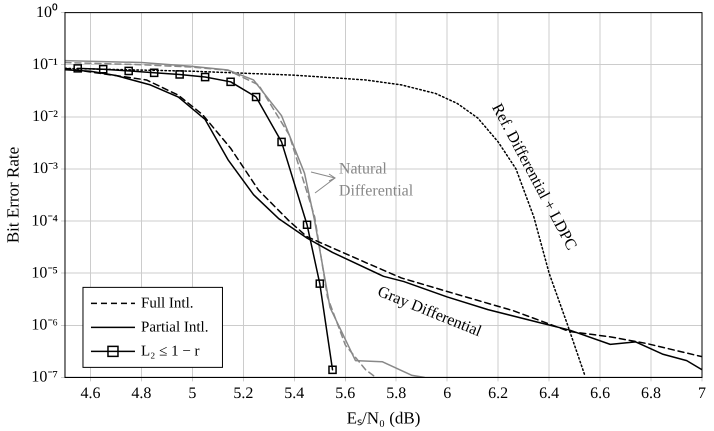 This screenshot has height=431, width=714. What do you see at coordinates (45, 169) in the screenshot?
I see `y-tick-label: 10⁻³` at bounding box center [45, 169].